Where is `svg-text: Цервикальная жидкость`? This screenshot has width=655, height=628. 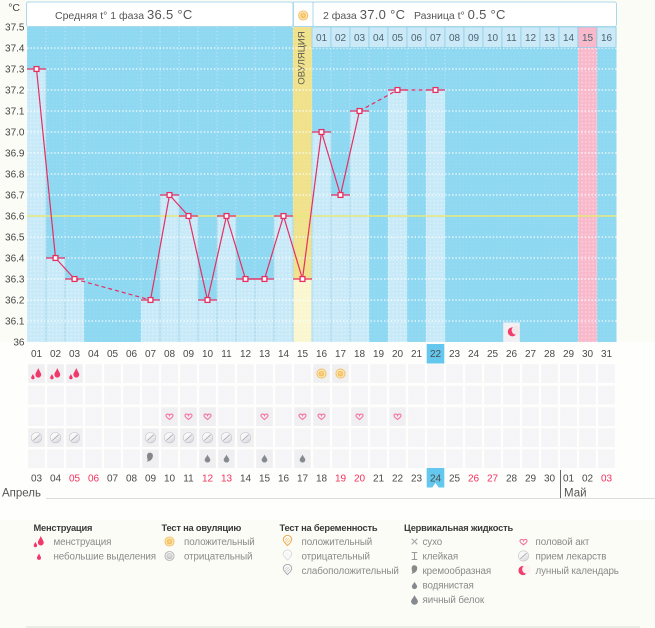 svg-text: Цервикальная жидкость is located at coordinates (458, 528).